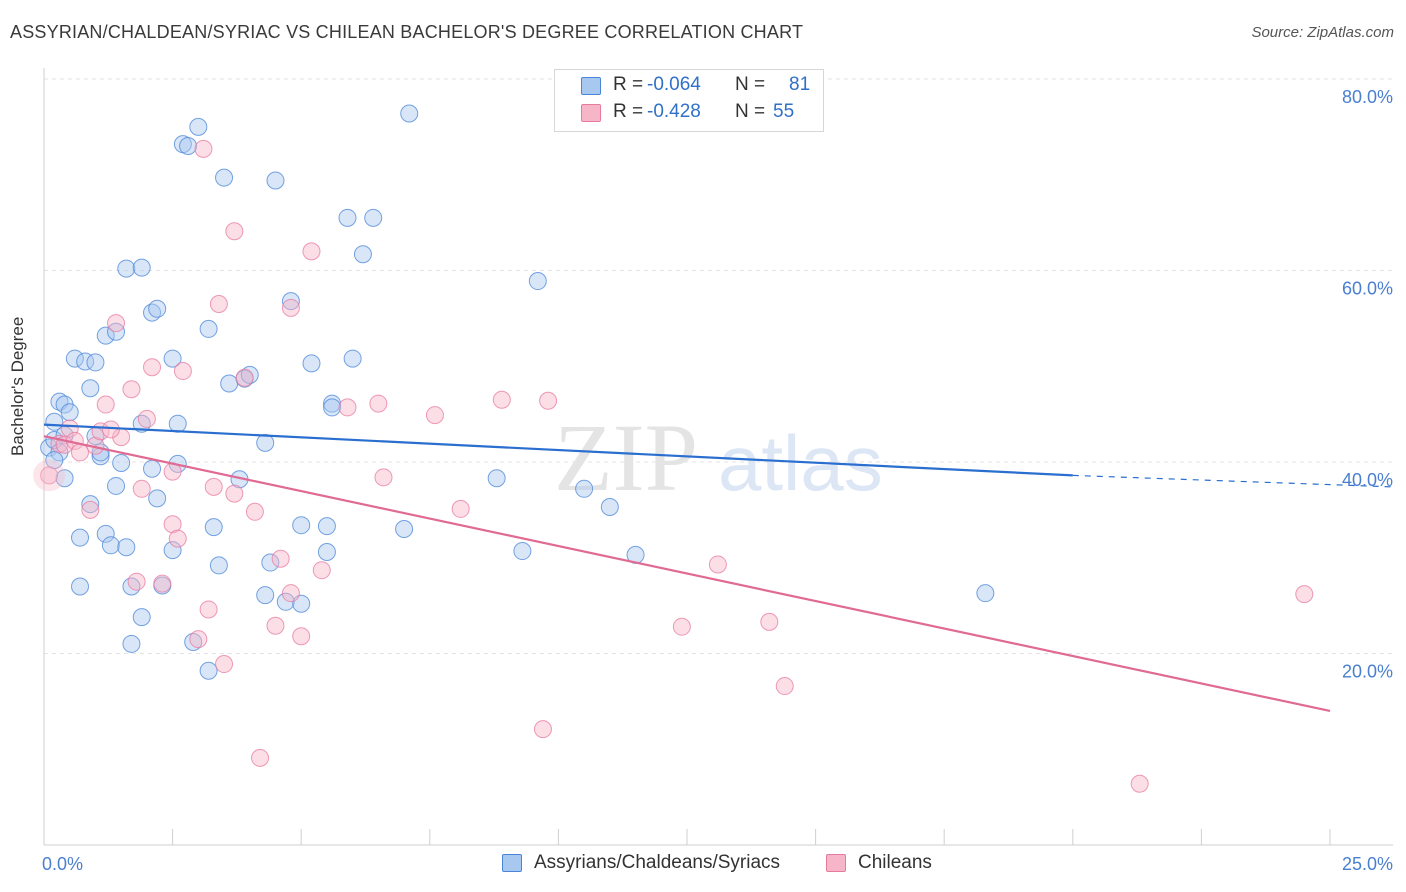  I want to click on legend-label-chileans: Chileans, so click(895, 862).